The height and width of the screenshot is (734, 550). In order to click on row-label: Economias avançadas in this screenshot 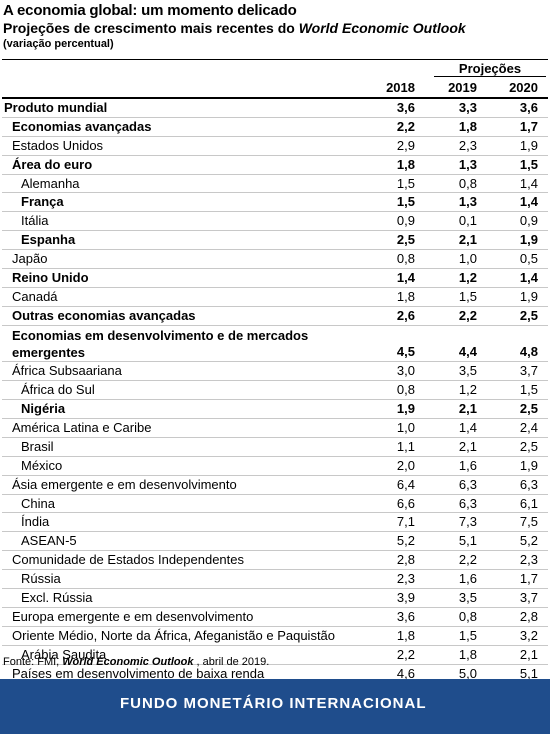, I will do `click(82, 126)`.